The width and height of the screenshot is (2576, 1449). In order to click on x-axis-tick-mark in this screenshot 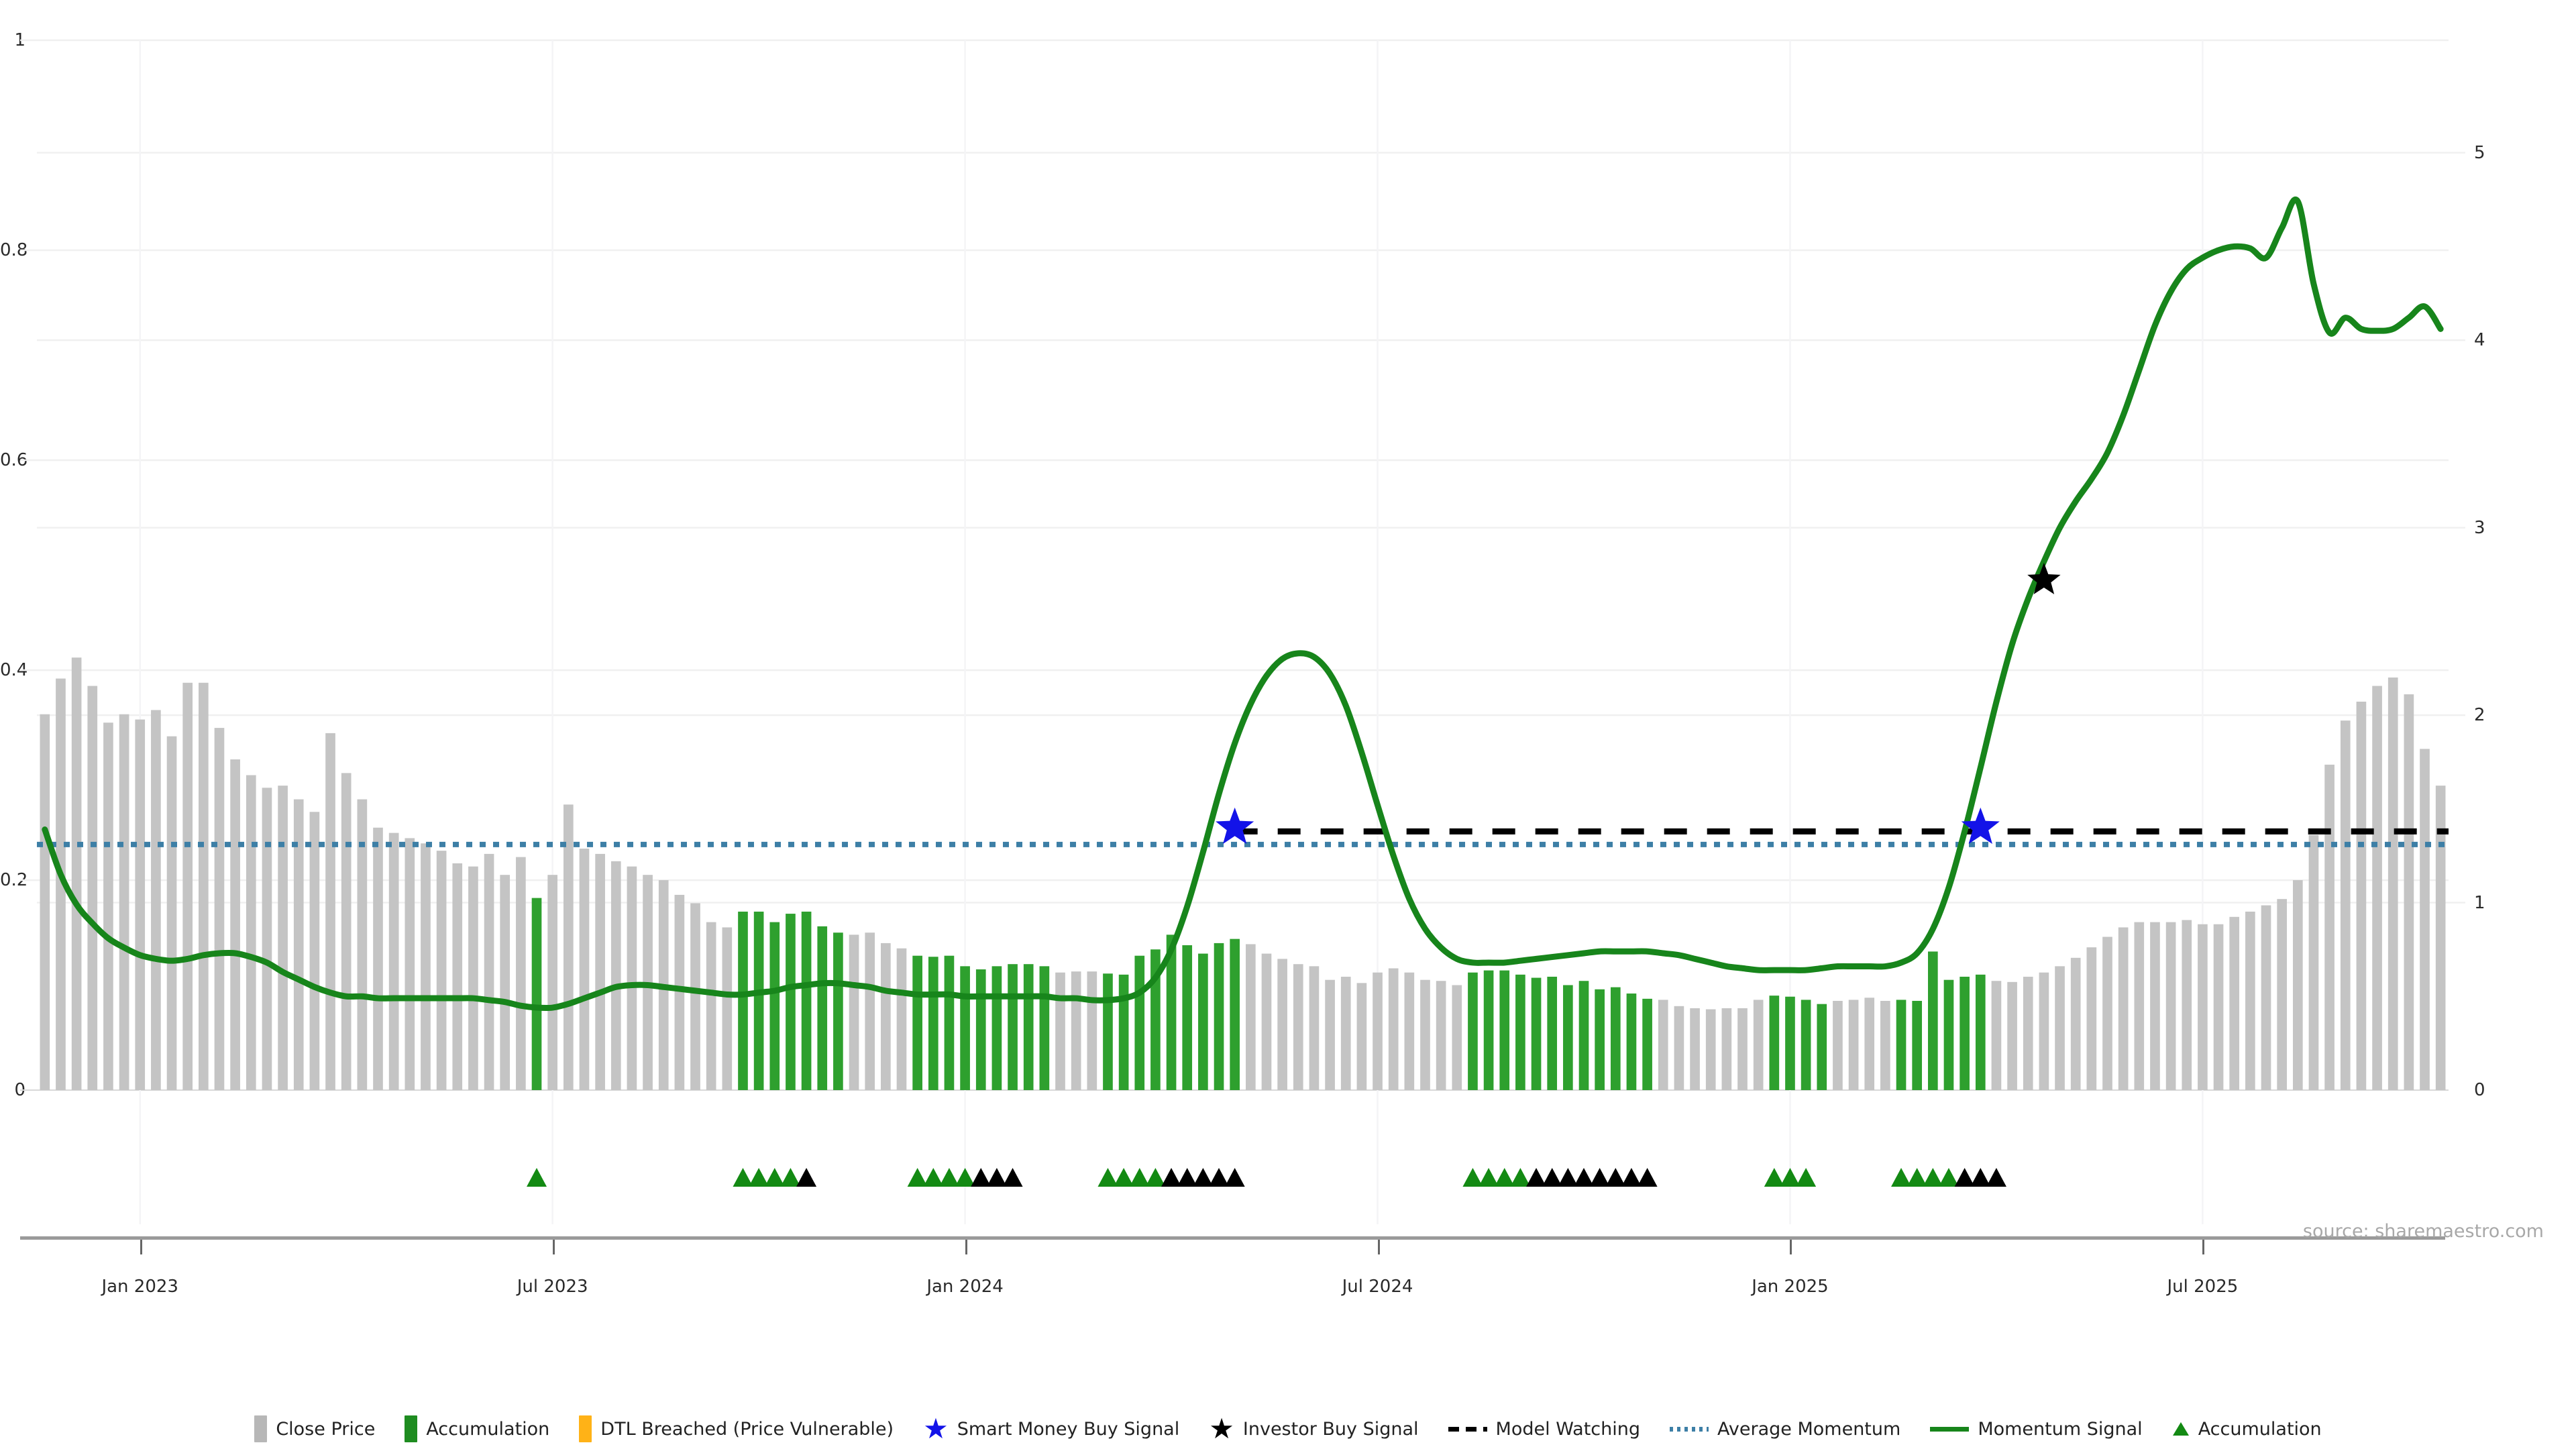, I will do `click(966, 1247)`.